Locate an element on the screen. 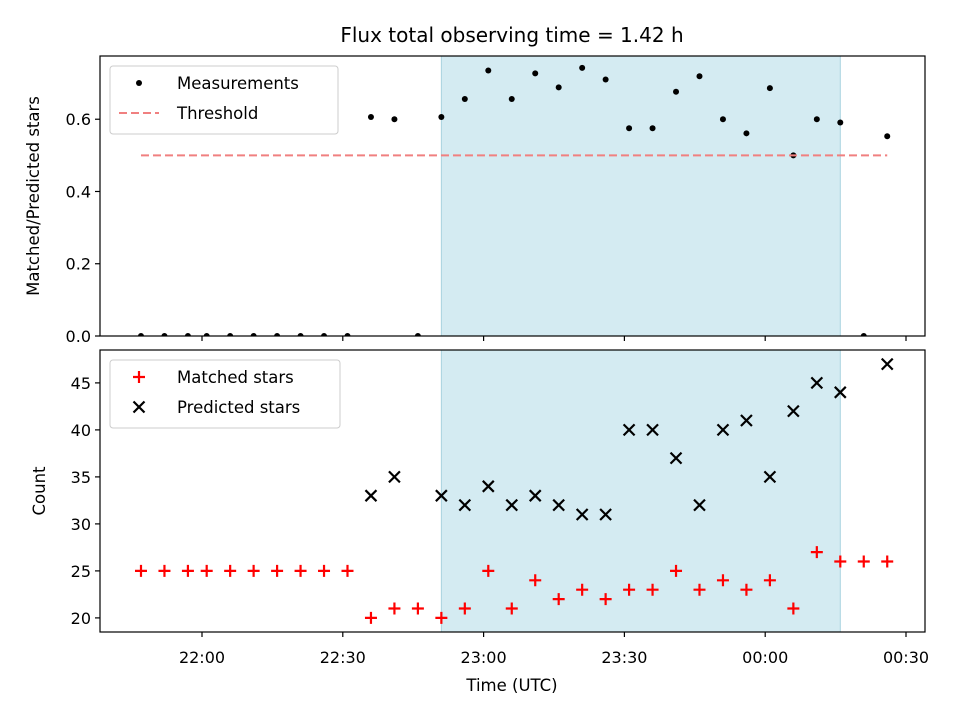 Image resolution: width=960 pixels, height=724 pixels. y-tick-label: 25 is located at coordinates (81, 571).